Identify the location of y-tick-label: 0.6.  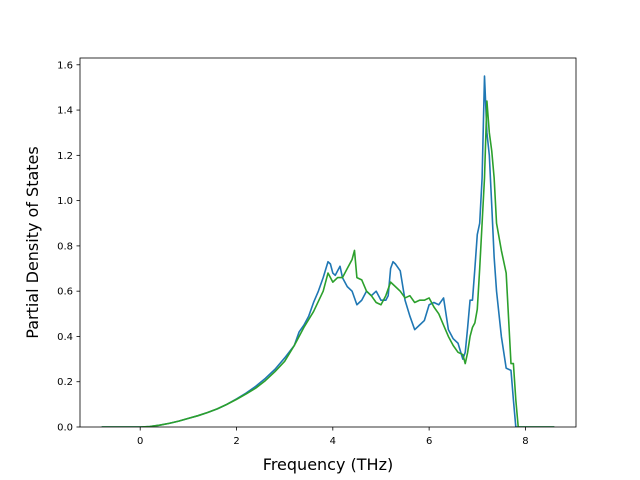
(65, 292).